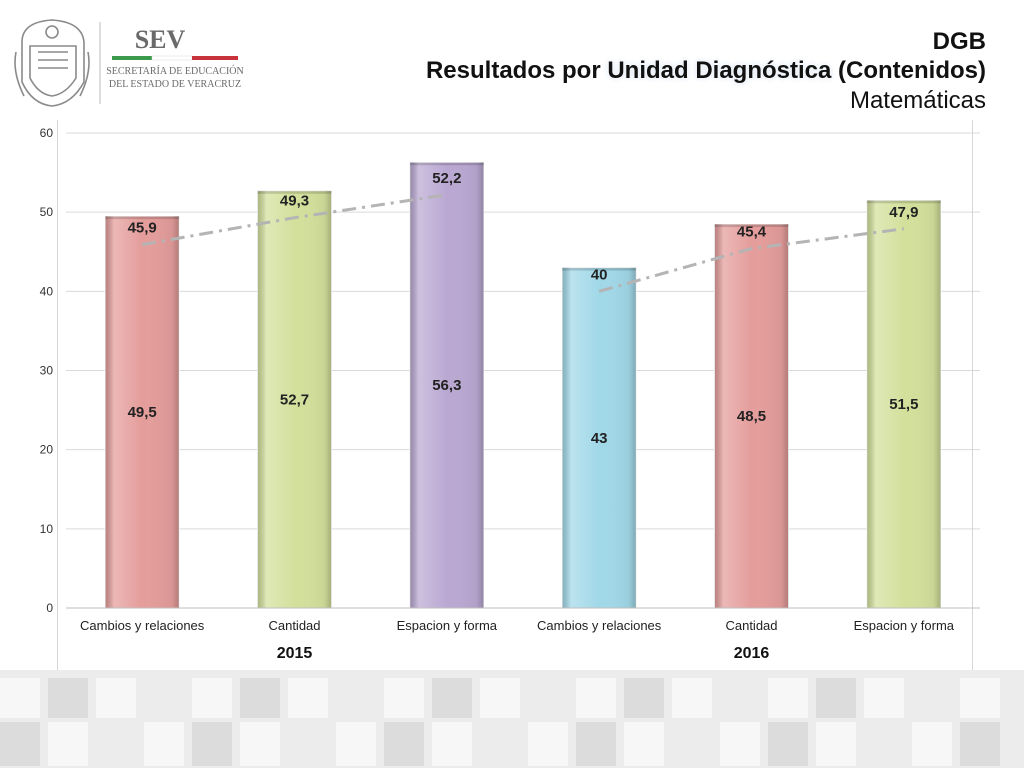 The image size is (1024, 768). Describe the element at coordinates (752, 232) in the screenshot. I see `trend-value-label: 45,4` at that location.